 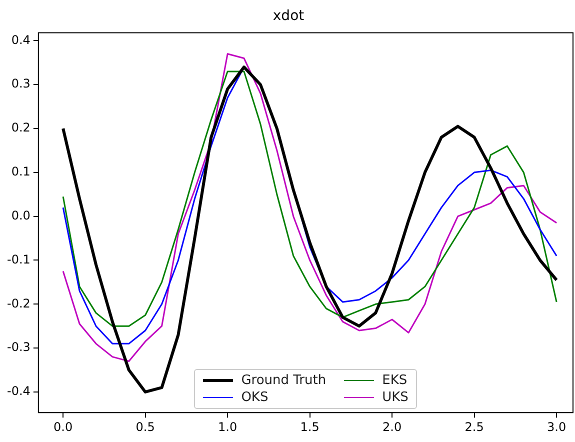 I want to click on y-tick-label: 0.2, so click(x=20, y=127).